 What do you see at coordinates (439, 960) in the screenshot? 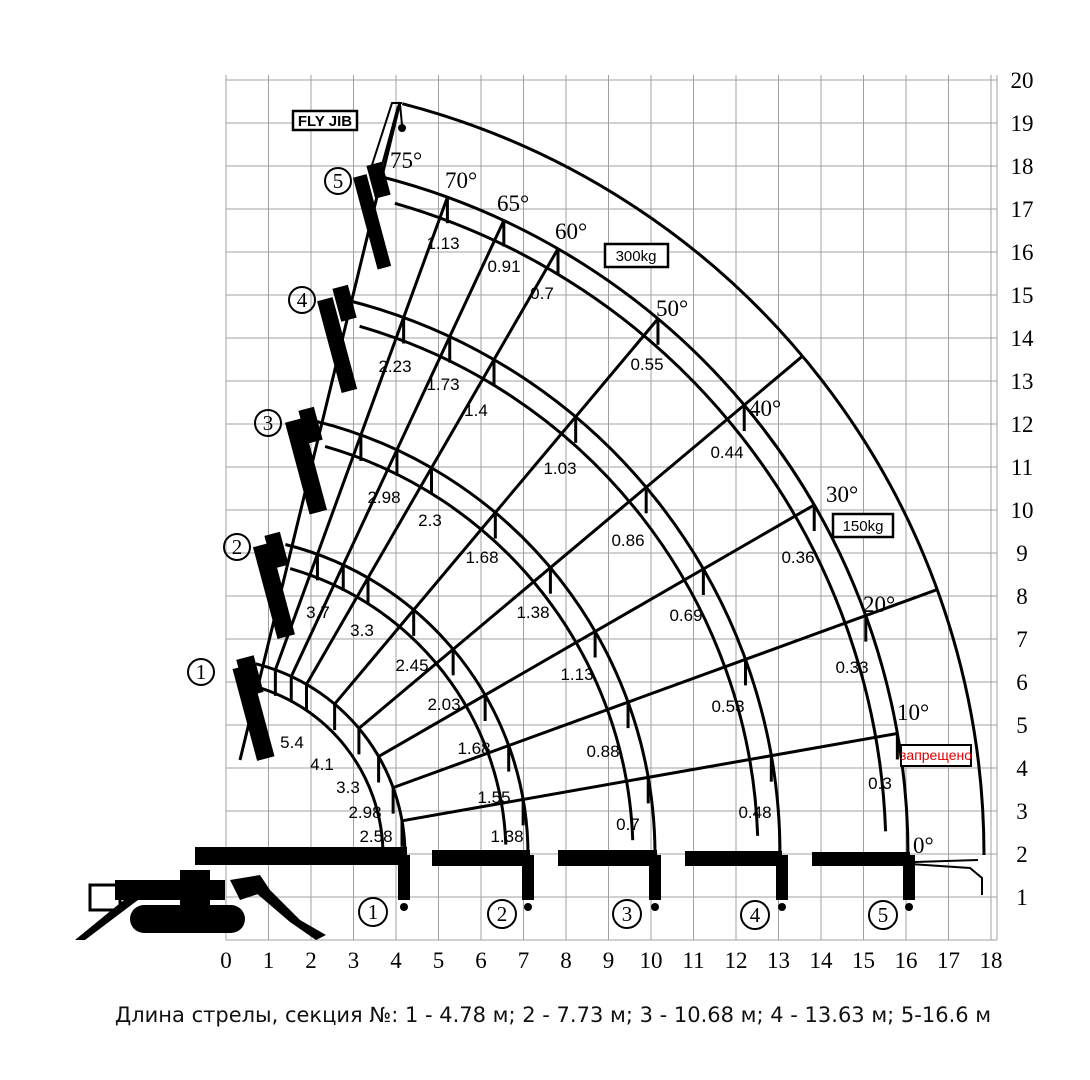
I see `x-tick-label: 5` at bounding box center [439, 960].